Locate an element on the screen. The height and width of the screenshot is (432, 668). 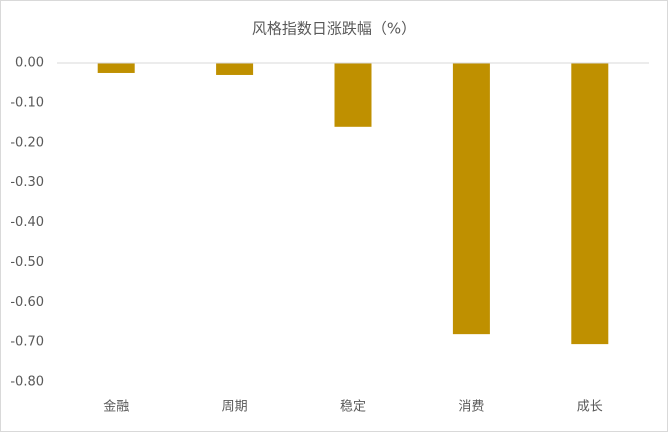
x-tick-label: 金融 is located at coordinates (116, 407).